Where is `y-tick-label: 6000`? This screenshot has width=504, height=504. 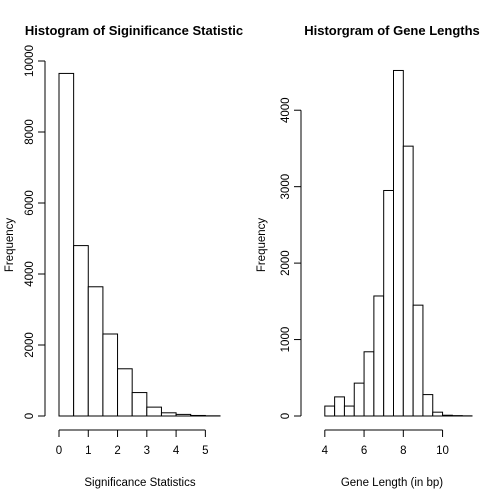 y-tick-label: 6000 is located at coordinates (30, 203).